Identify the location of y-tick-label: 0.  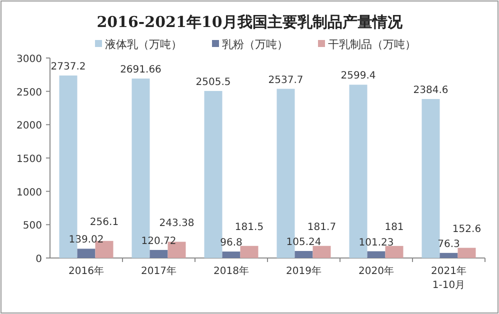
(39, 259).